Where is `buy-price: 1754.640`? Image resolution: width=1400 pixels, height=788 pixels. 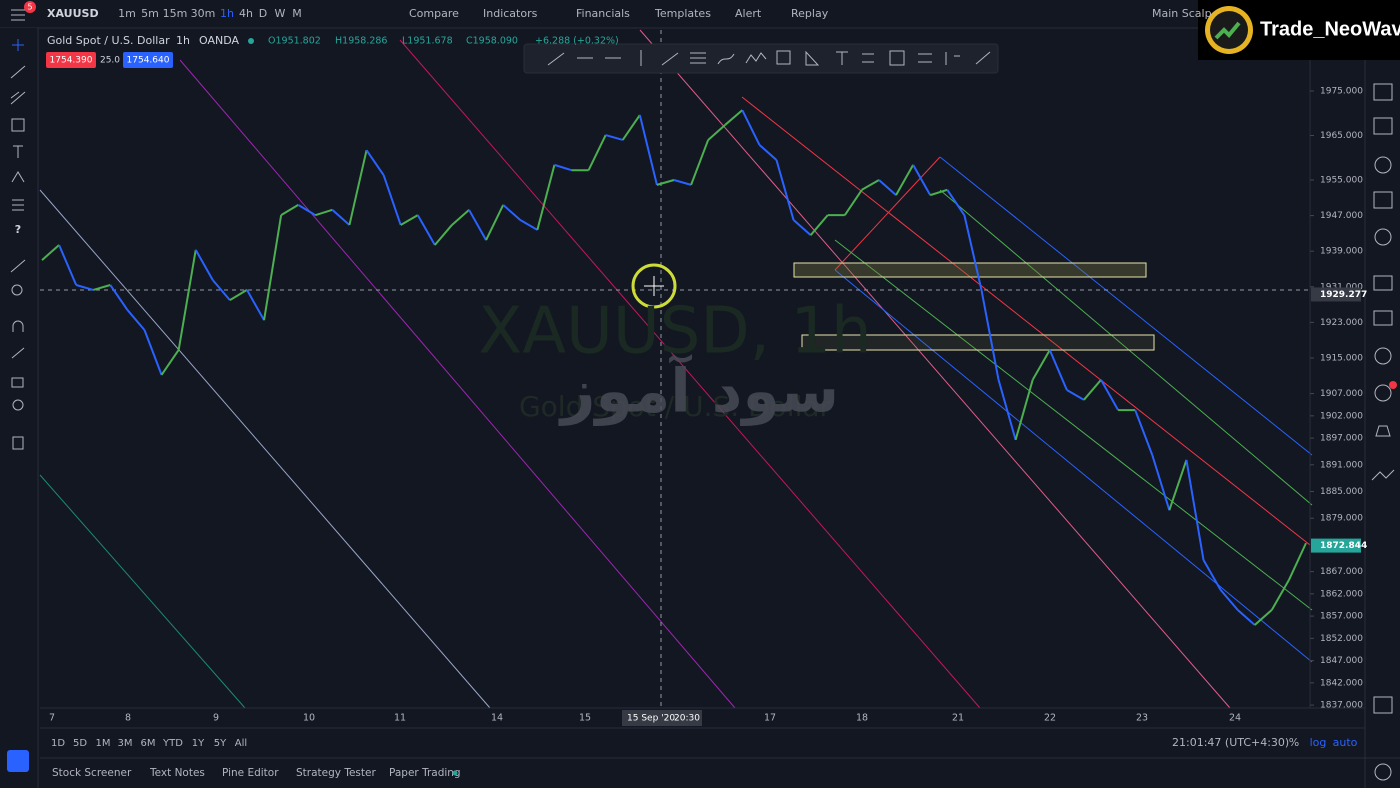 buy-price: 1754.640 is located at coordinates (148, 61).